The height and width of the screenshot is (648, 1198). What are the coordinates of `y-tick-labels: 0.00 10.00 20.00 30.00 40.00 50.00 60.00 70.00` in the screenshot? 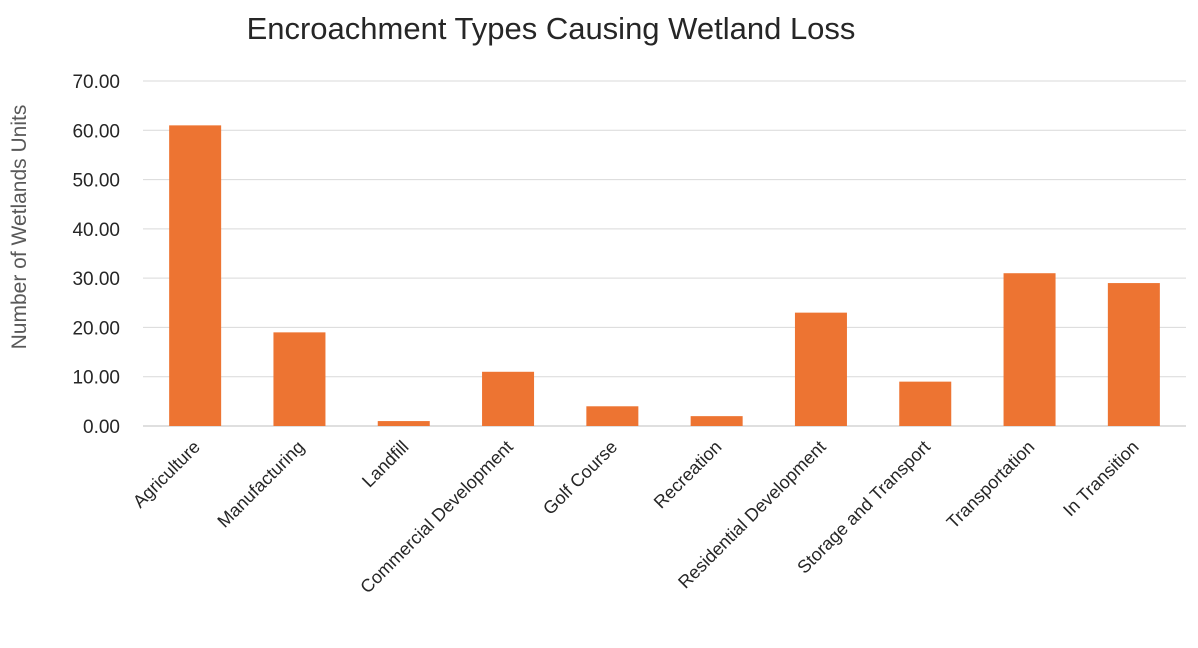 It's located at (96, 255).